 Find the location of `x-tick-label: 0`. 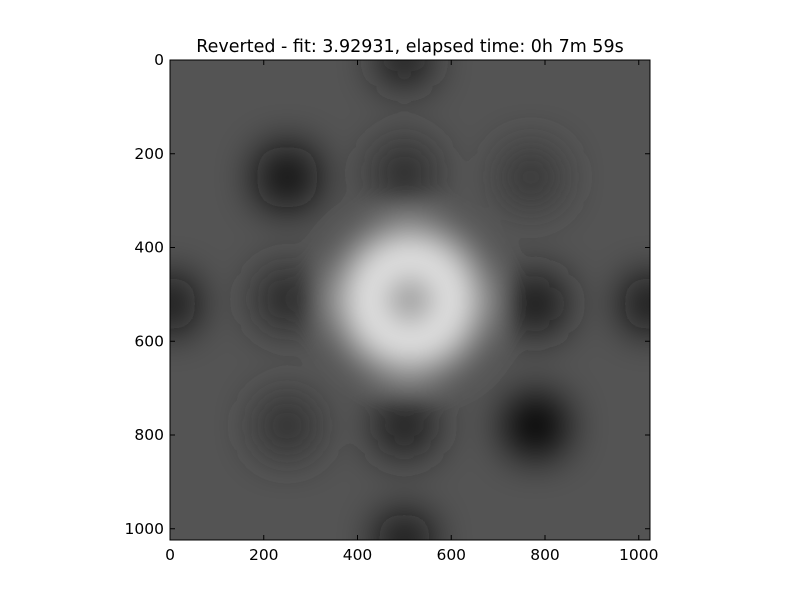

x-tick-label: 0 is located at coordinates (170, 555).